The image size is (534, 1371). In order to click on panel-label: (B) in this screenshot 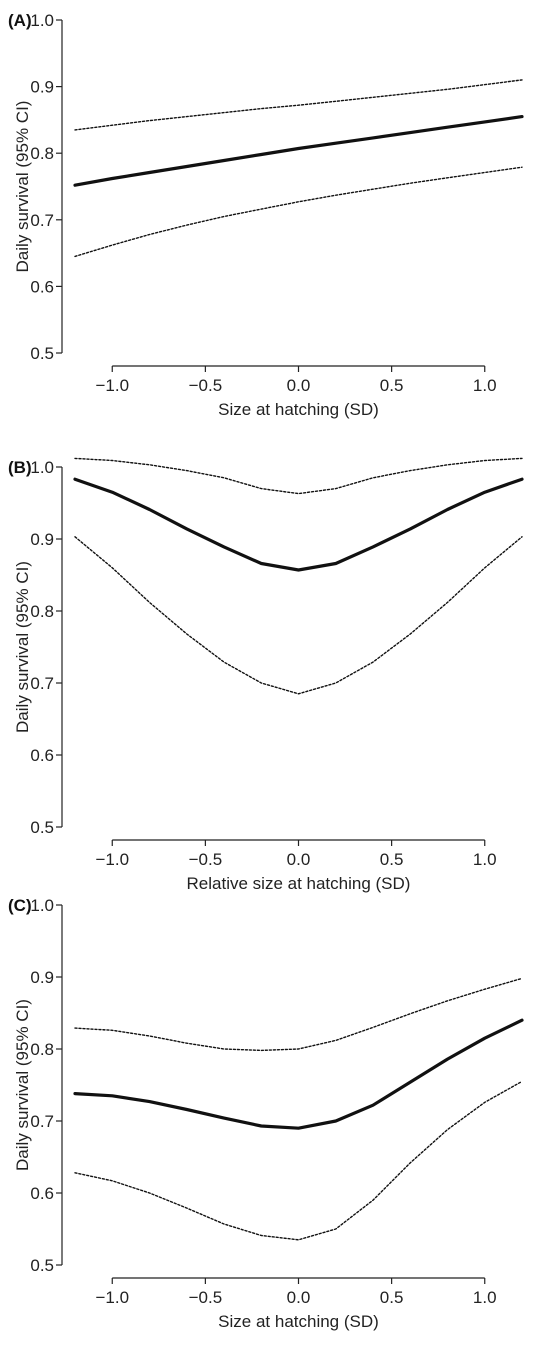, I will do `click(20, 467)`.